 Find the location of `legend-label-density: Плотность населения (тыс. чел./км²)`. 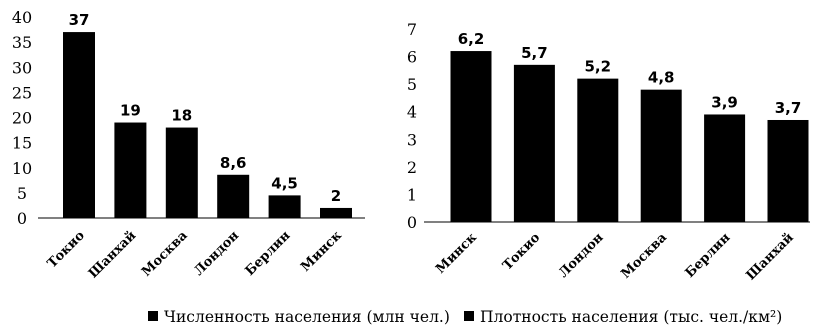

legend-label-density: Плотность населения (тыс. чел./км²) is located at coordinates (631, 317).